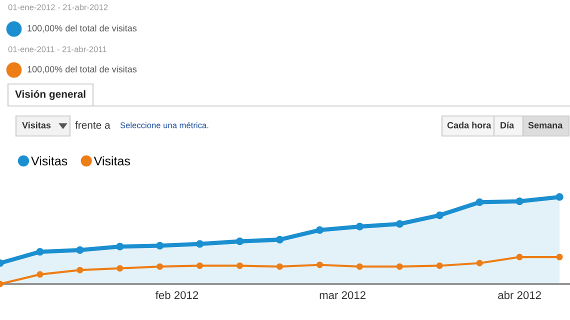  Describe the element at coordinates (507, 125) in the screenshot. I see `text: Día` at that location.